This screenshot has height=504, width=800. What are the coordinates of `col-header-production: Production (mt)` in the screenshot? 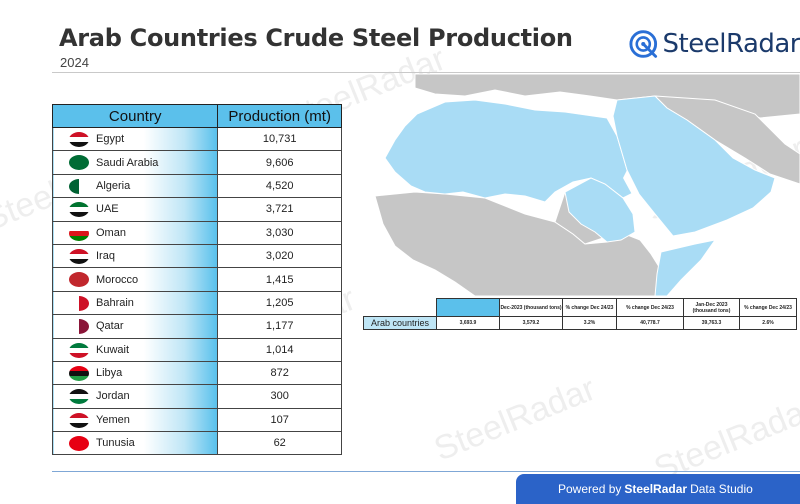 It's located at (279, 116).